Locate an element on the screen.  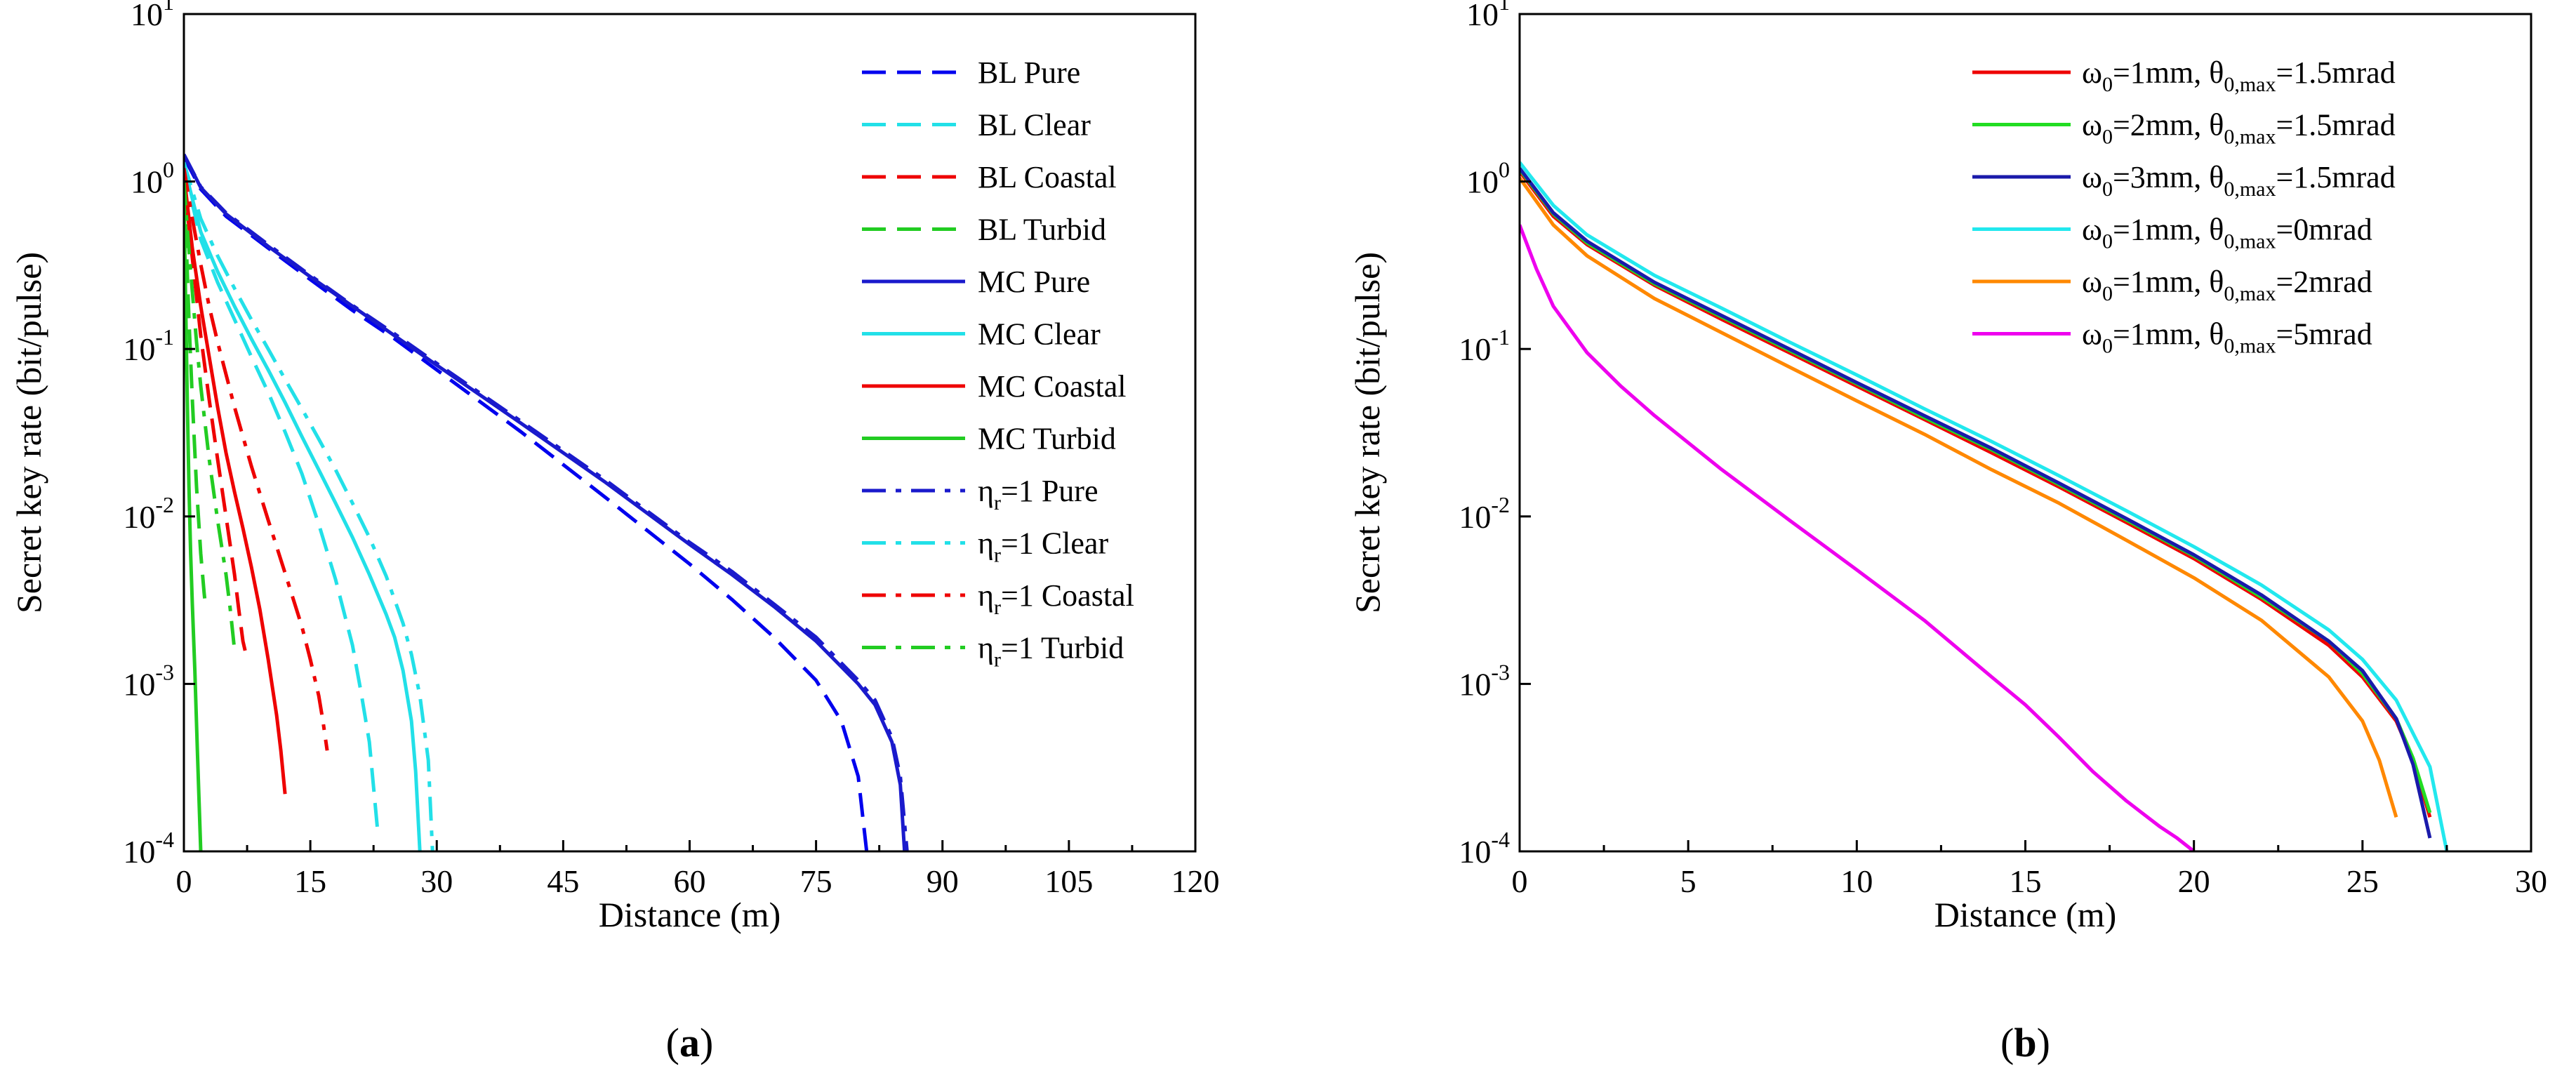
x-tick-label: 105 is located at coordinates (1068, 881).